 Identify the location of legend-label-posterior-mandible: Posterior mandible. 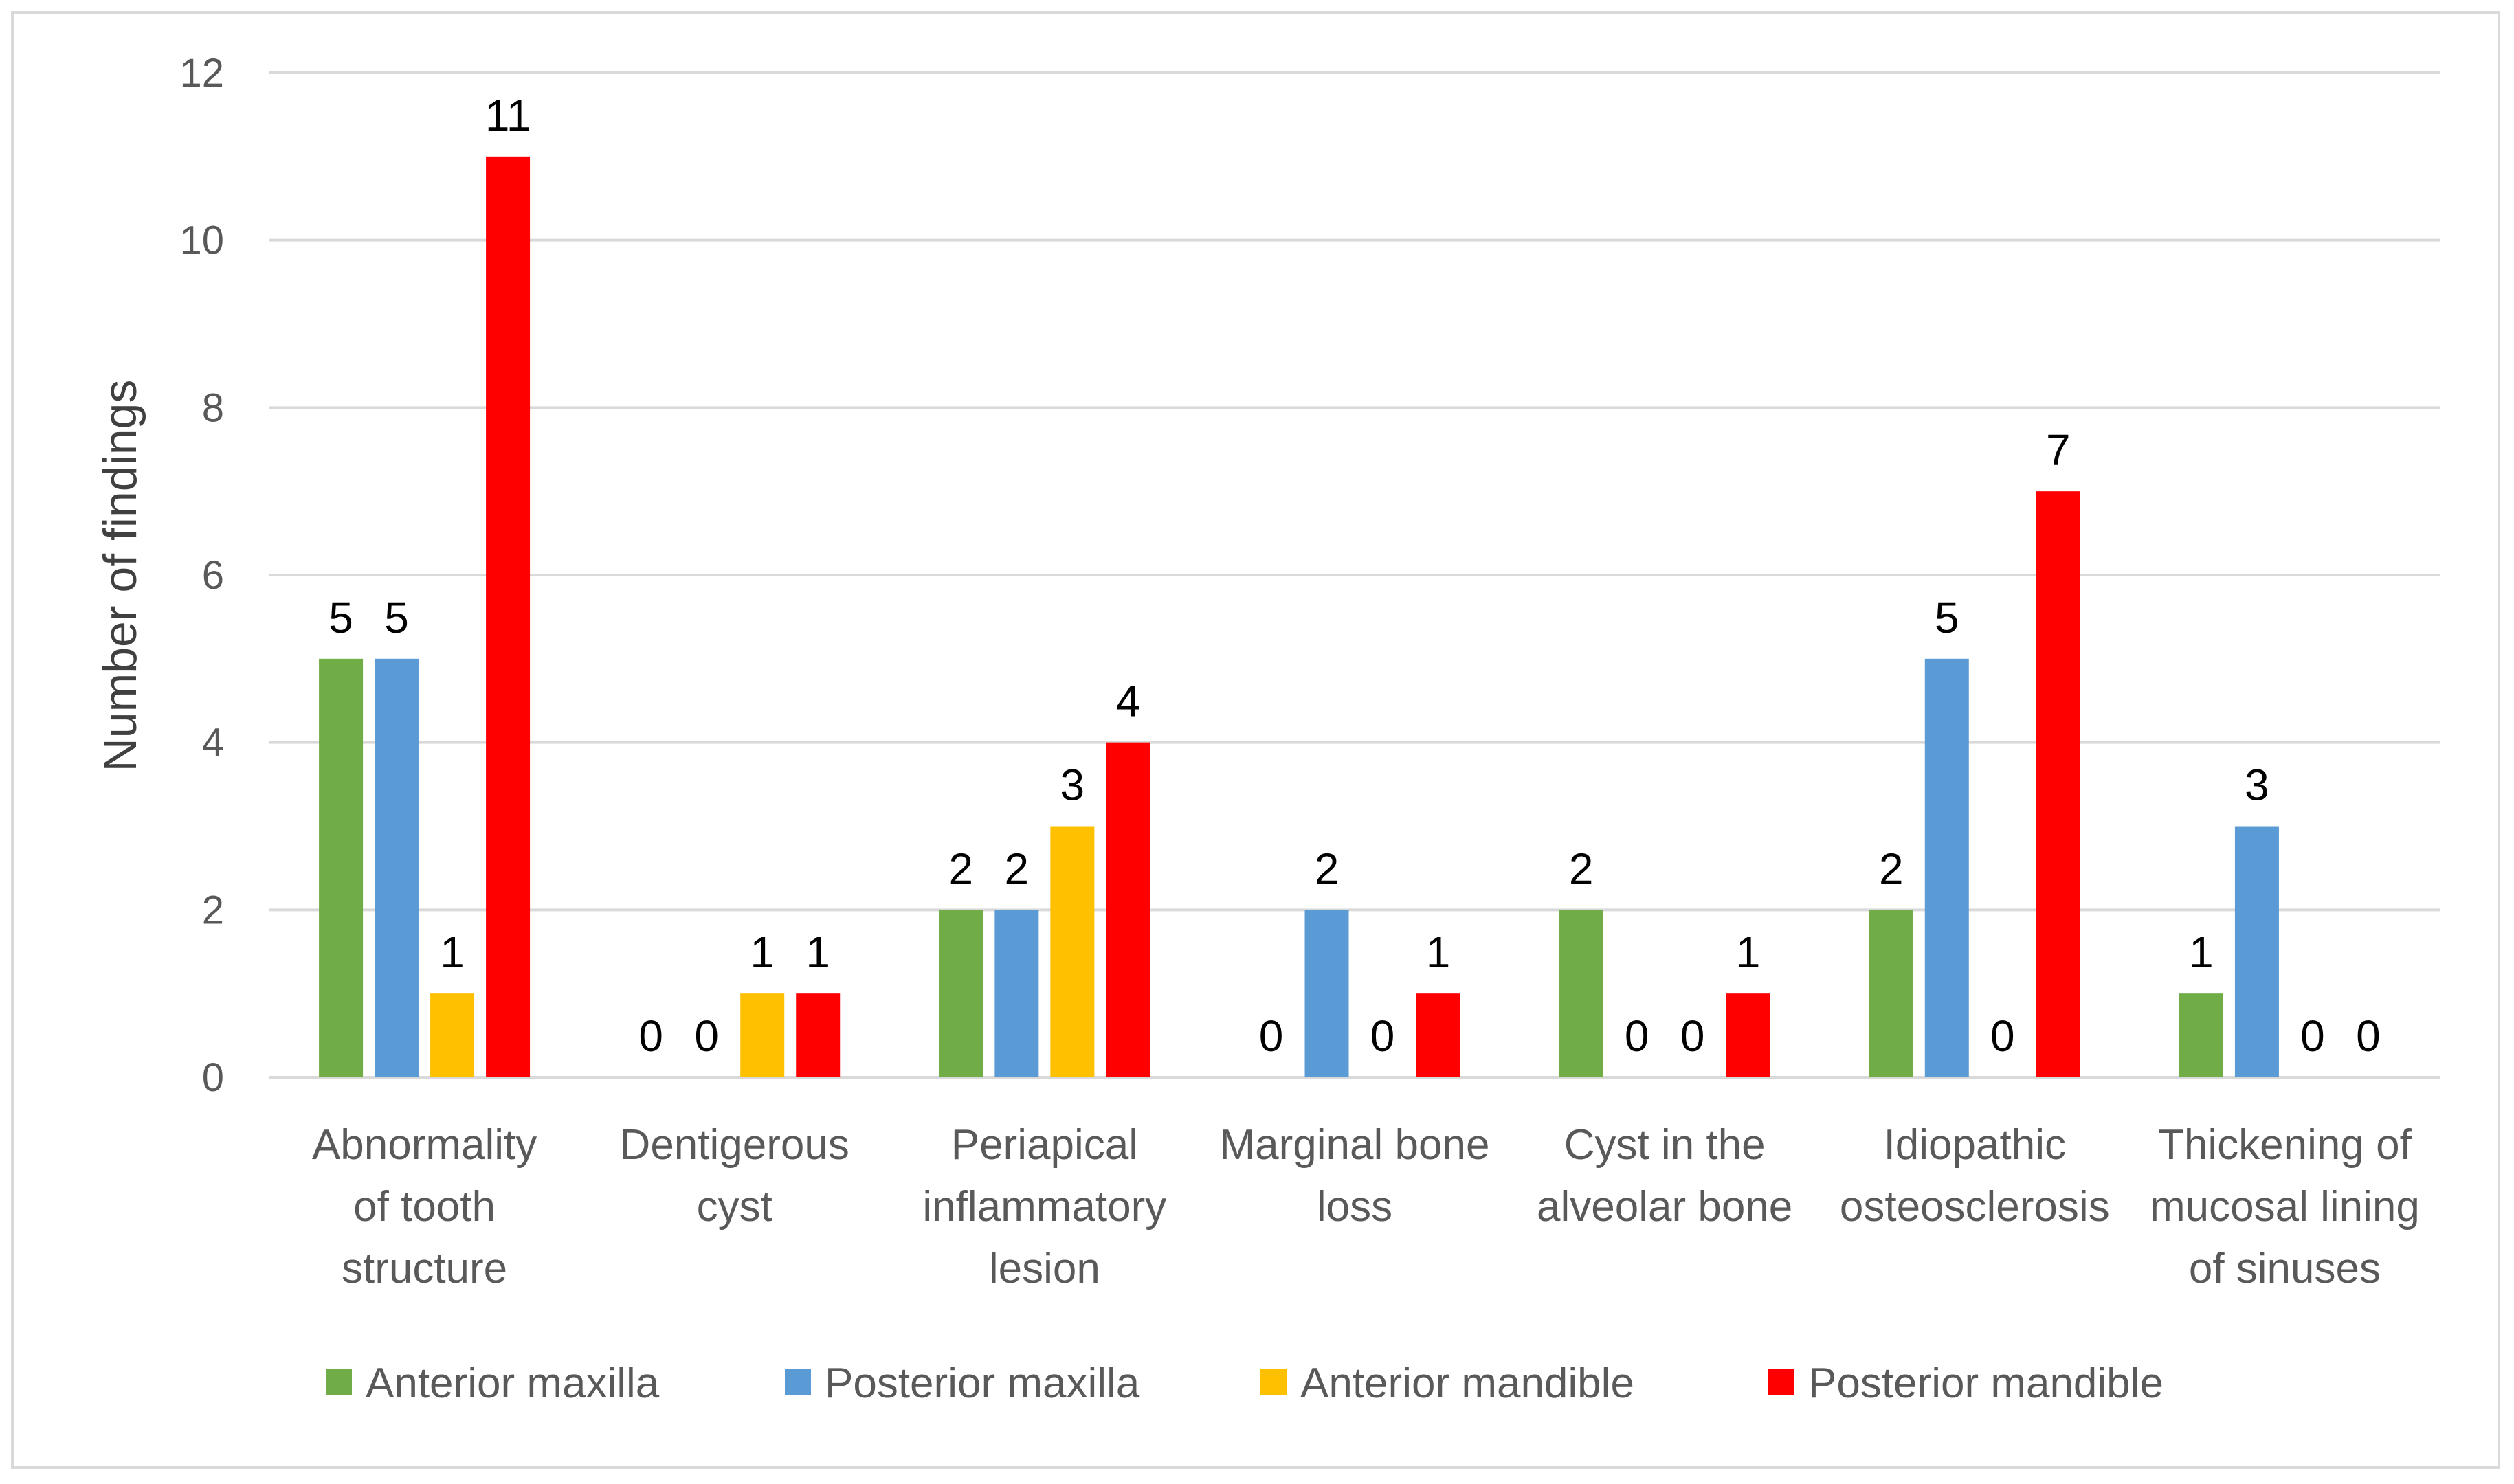
(1985, 1383).